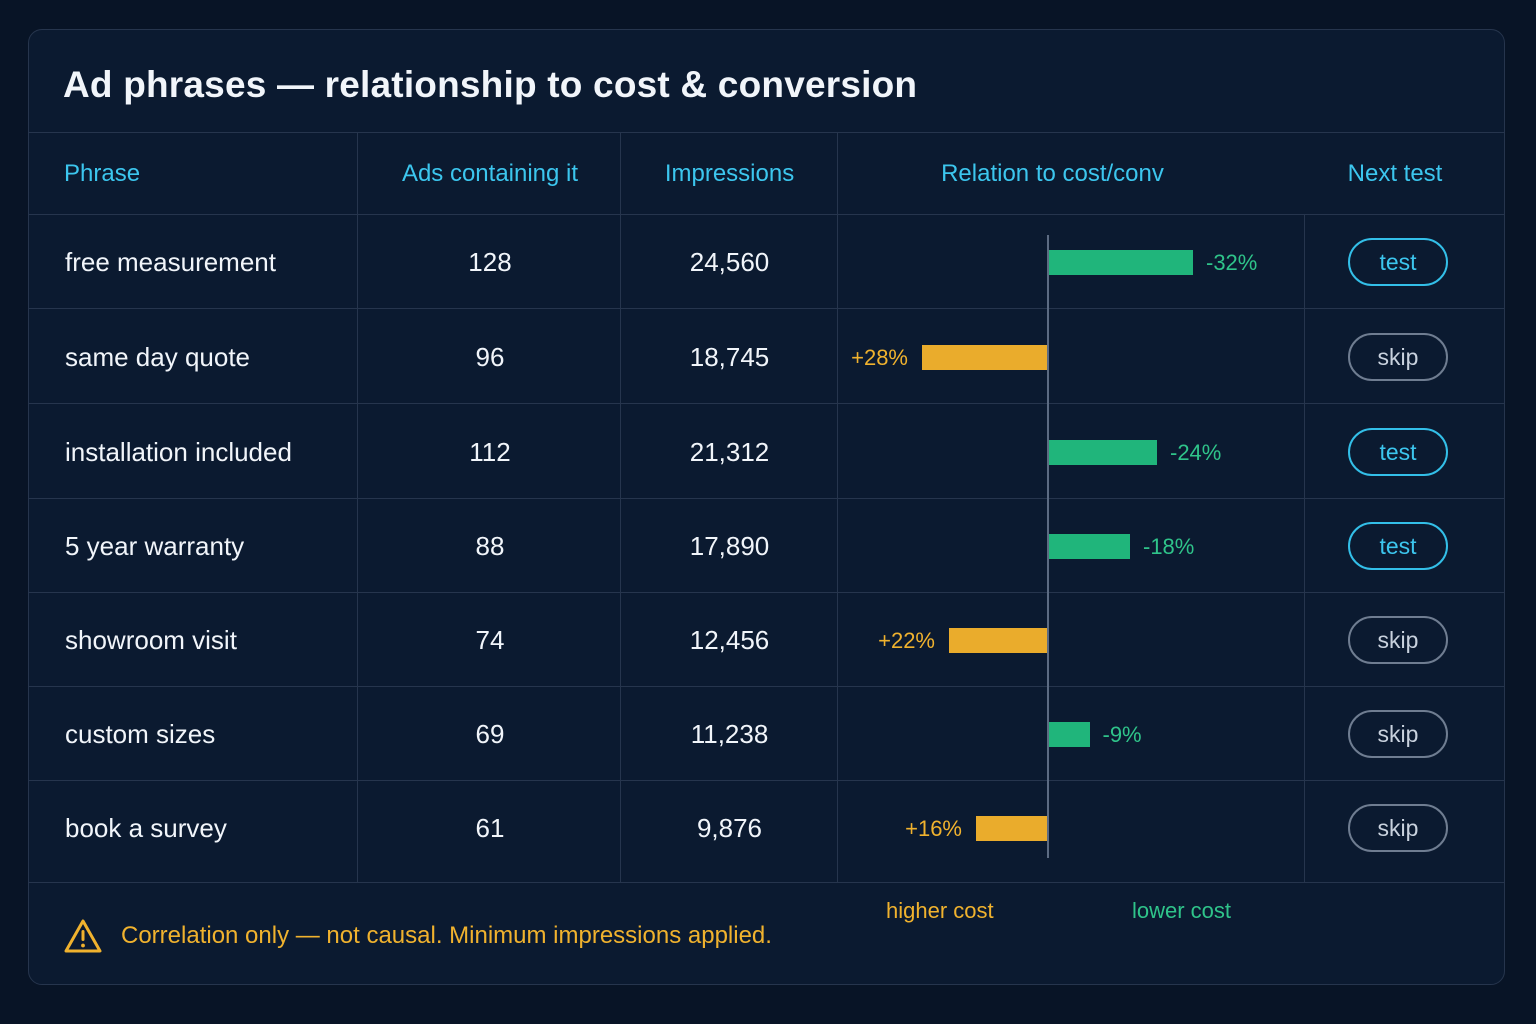  I want to click on phrase-cell: installation included, so click(178, 451).